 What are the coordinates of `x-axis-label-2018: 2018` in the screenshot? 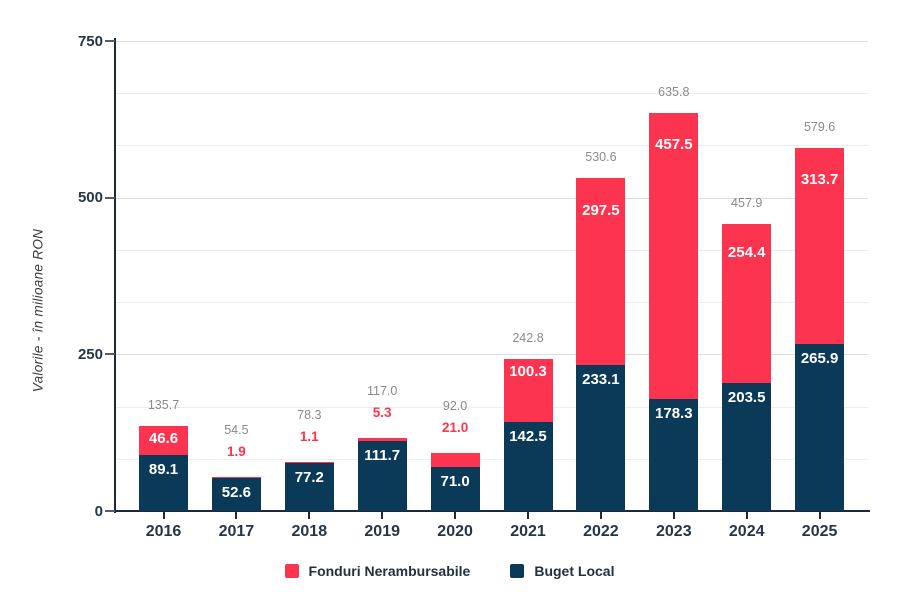 It's located at (309, 531).